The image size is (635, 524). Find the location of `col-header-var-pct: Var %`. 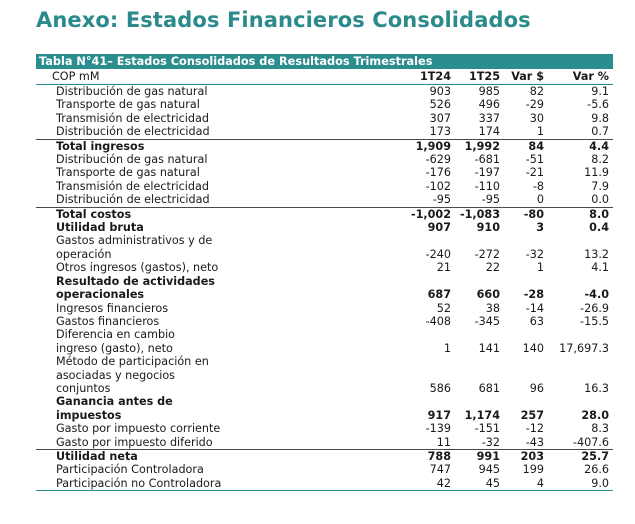

col-header-var-pct: Var % is located at coordinates (580, 77).